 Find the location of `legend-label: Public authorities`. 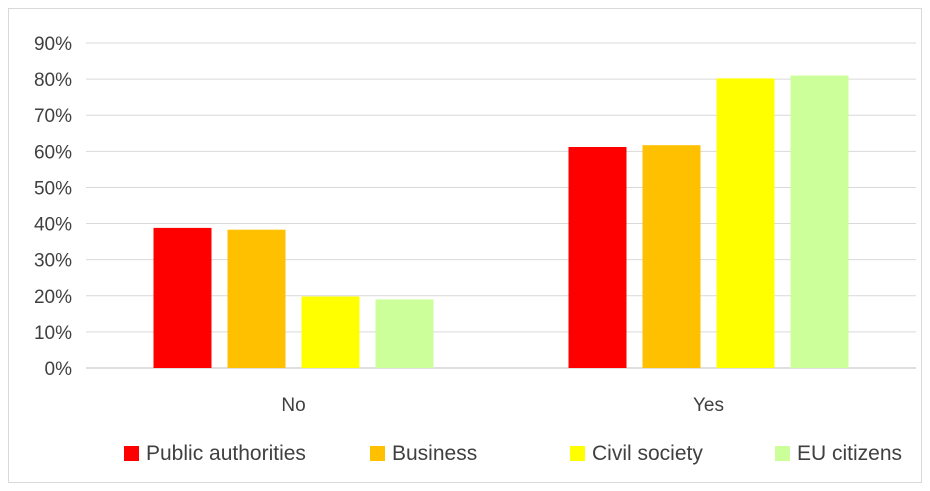

legend-label: Public authorities is located at coordinates (226, 453).